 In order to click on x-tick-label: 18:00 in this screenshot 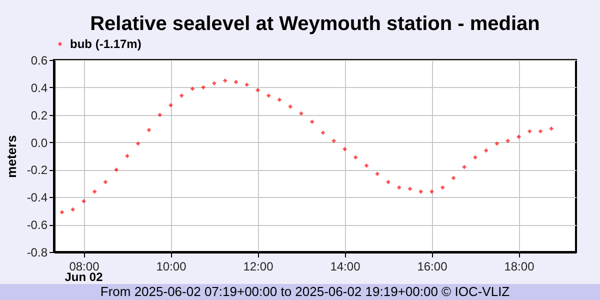, I will do `click(519, 267)`.